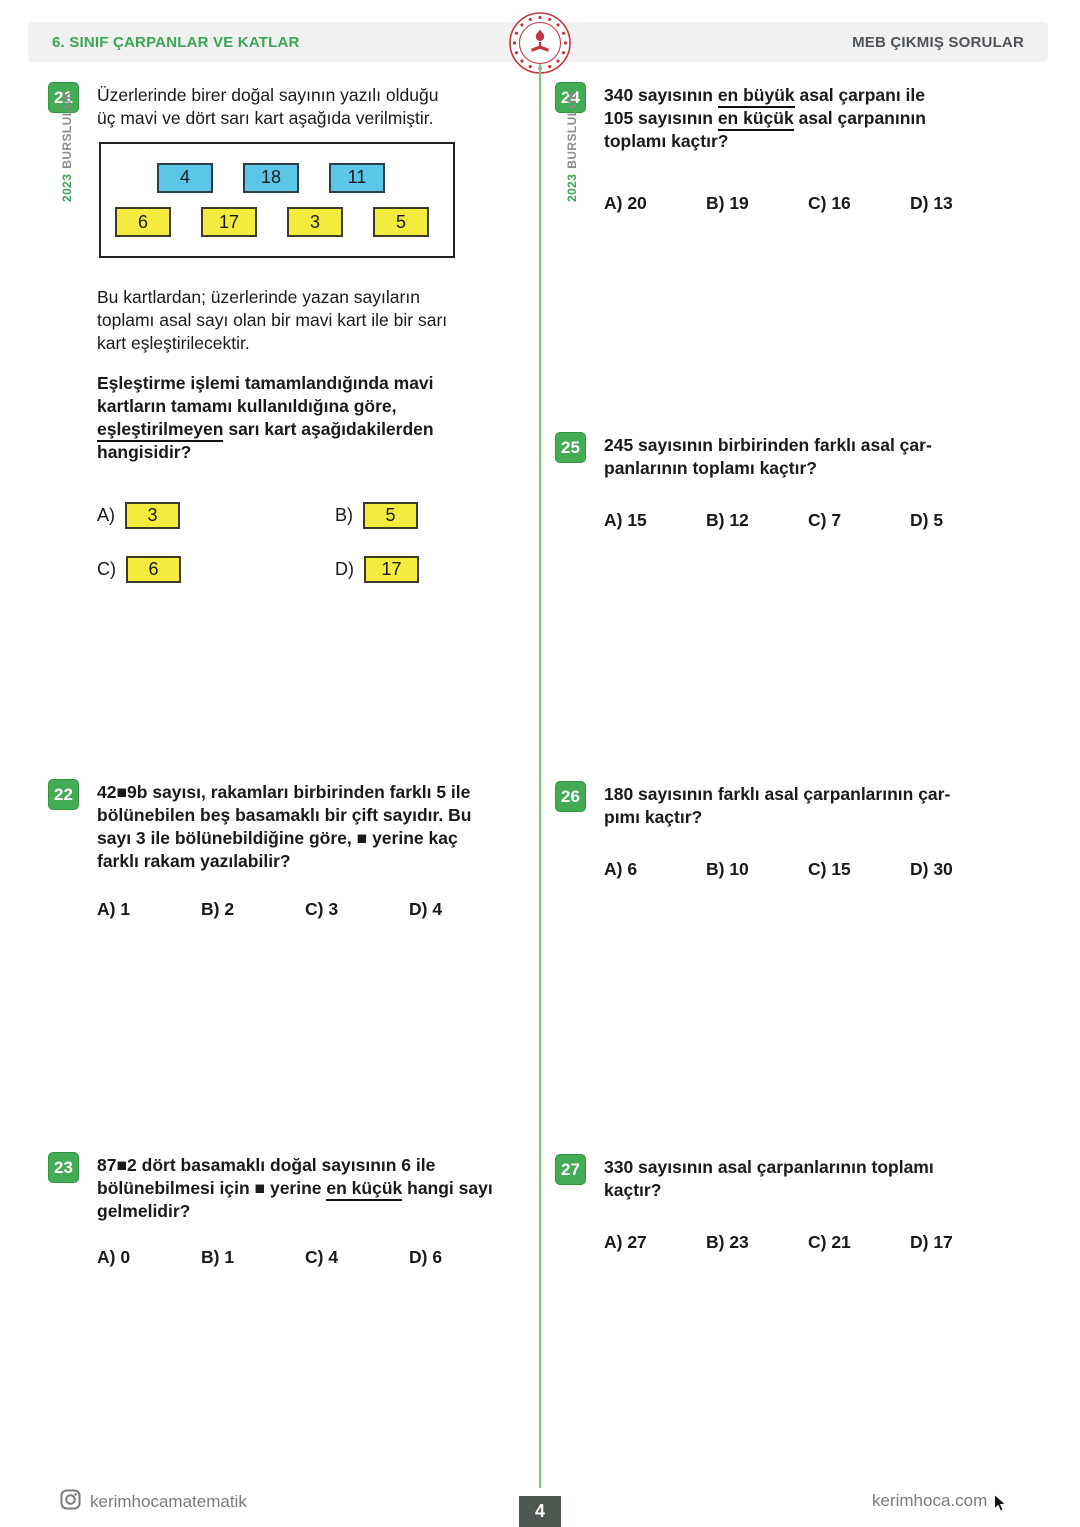  Describe the element at coordinates (1000, 1505) in the screenshot. I see `mouse-cursor-icon` at that location.